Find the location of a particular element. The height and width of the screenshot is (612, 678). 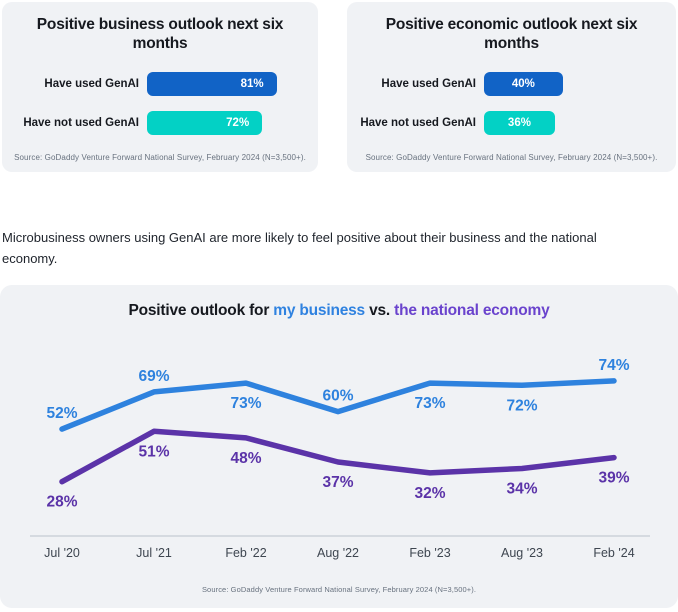

line-series-my-business is located at coordinates (338, 405).